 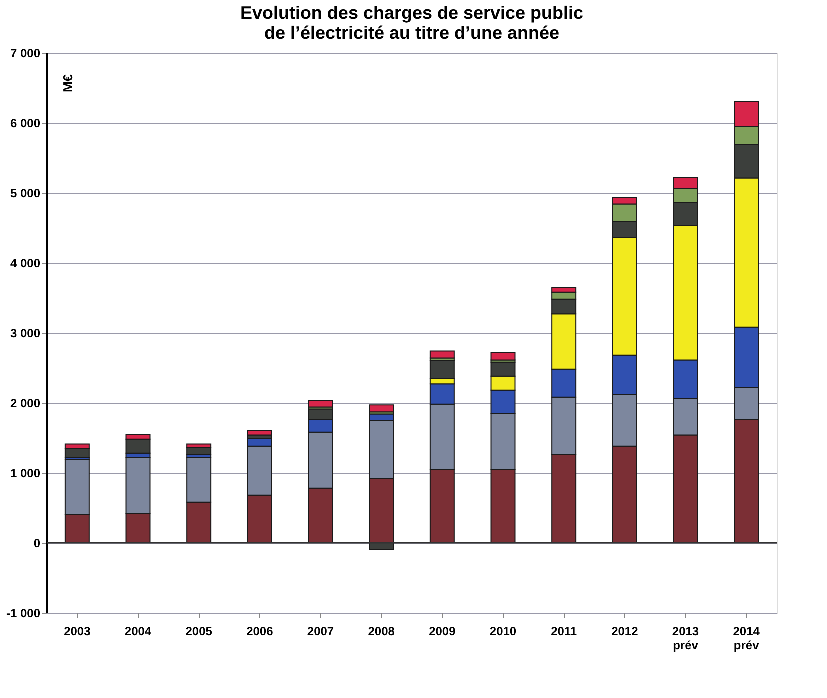 What do you see at coordinates (25, 53) in the screenshot?
I see `y-tick-label: 7 000` at bounding box center [25, 53].